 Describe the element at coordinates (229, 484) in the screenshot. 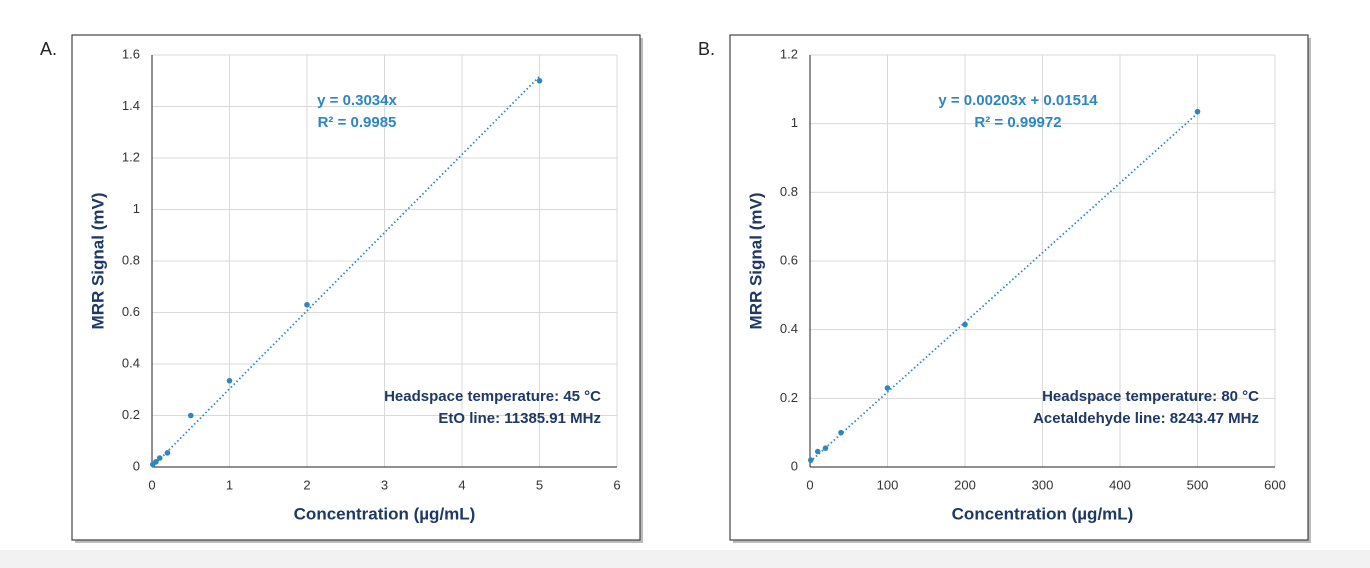

I see `x-tick-label: 1` at that location.